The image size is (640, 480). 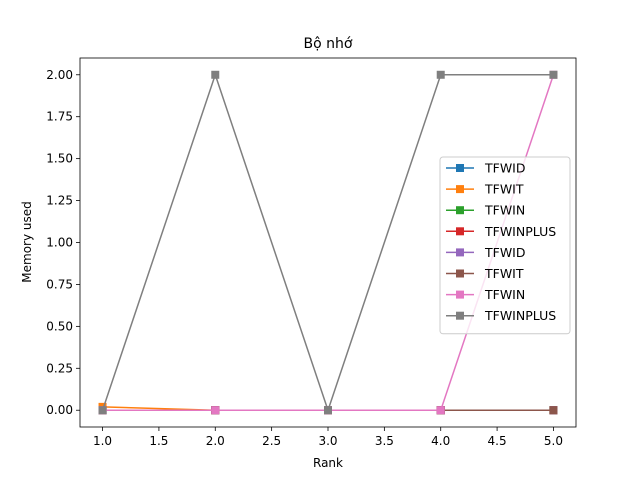 What do you see at coordinates (440, 441) in the screenshot?
I see `x-tick-label: 4.0` at bounding box center [440, 441].